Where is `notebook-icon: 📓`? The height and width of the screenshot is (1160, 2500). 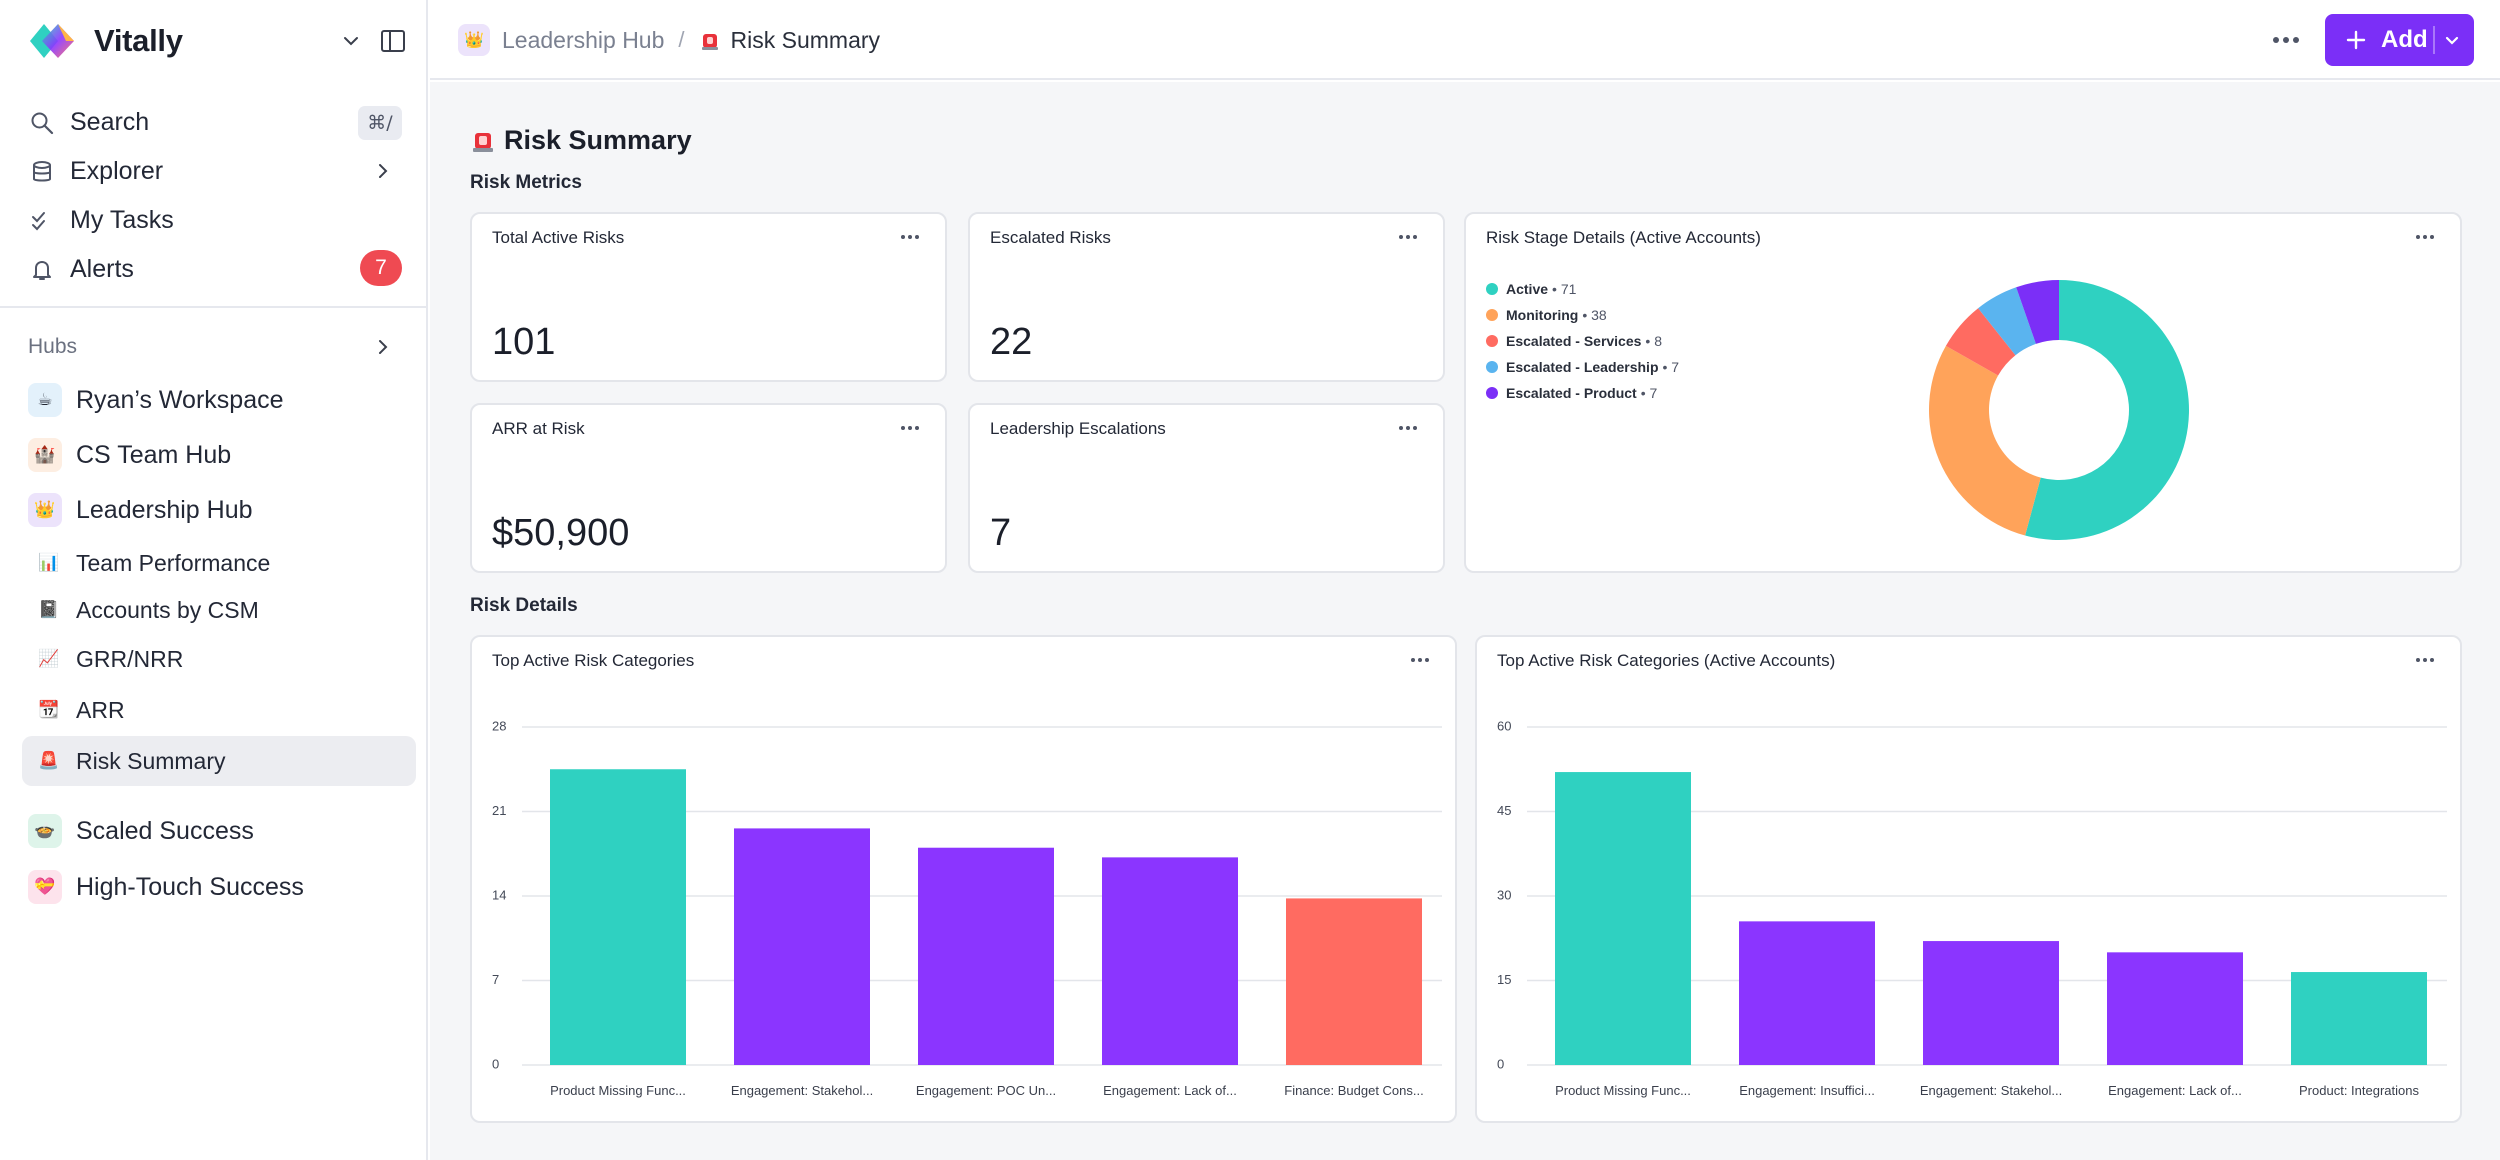 notebook-icon: 📓 is located at coordinates (49, 609).